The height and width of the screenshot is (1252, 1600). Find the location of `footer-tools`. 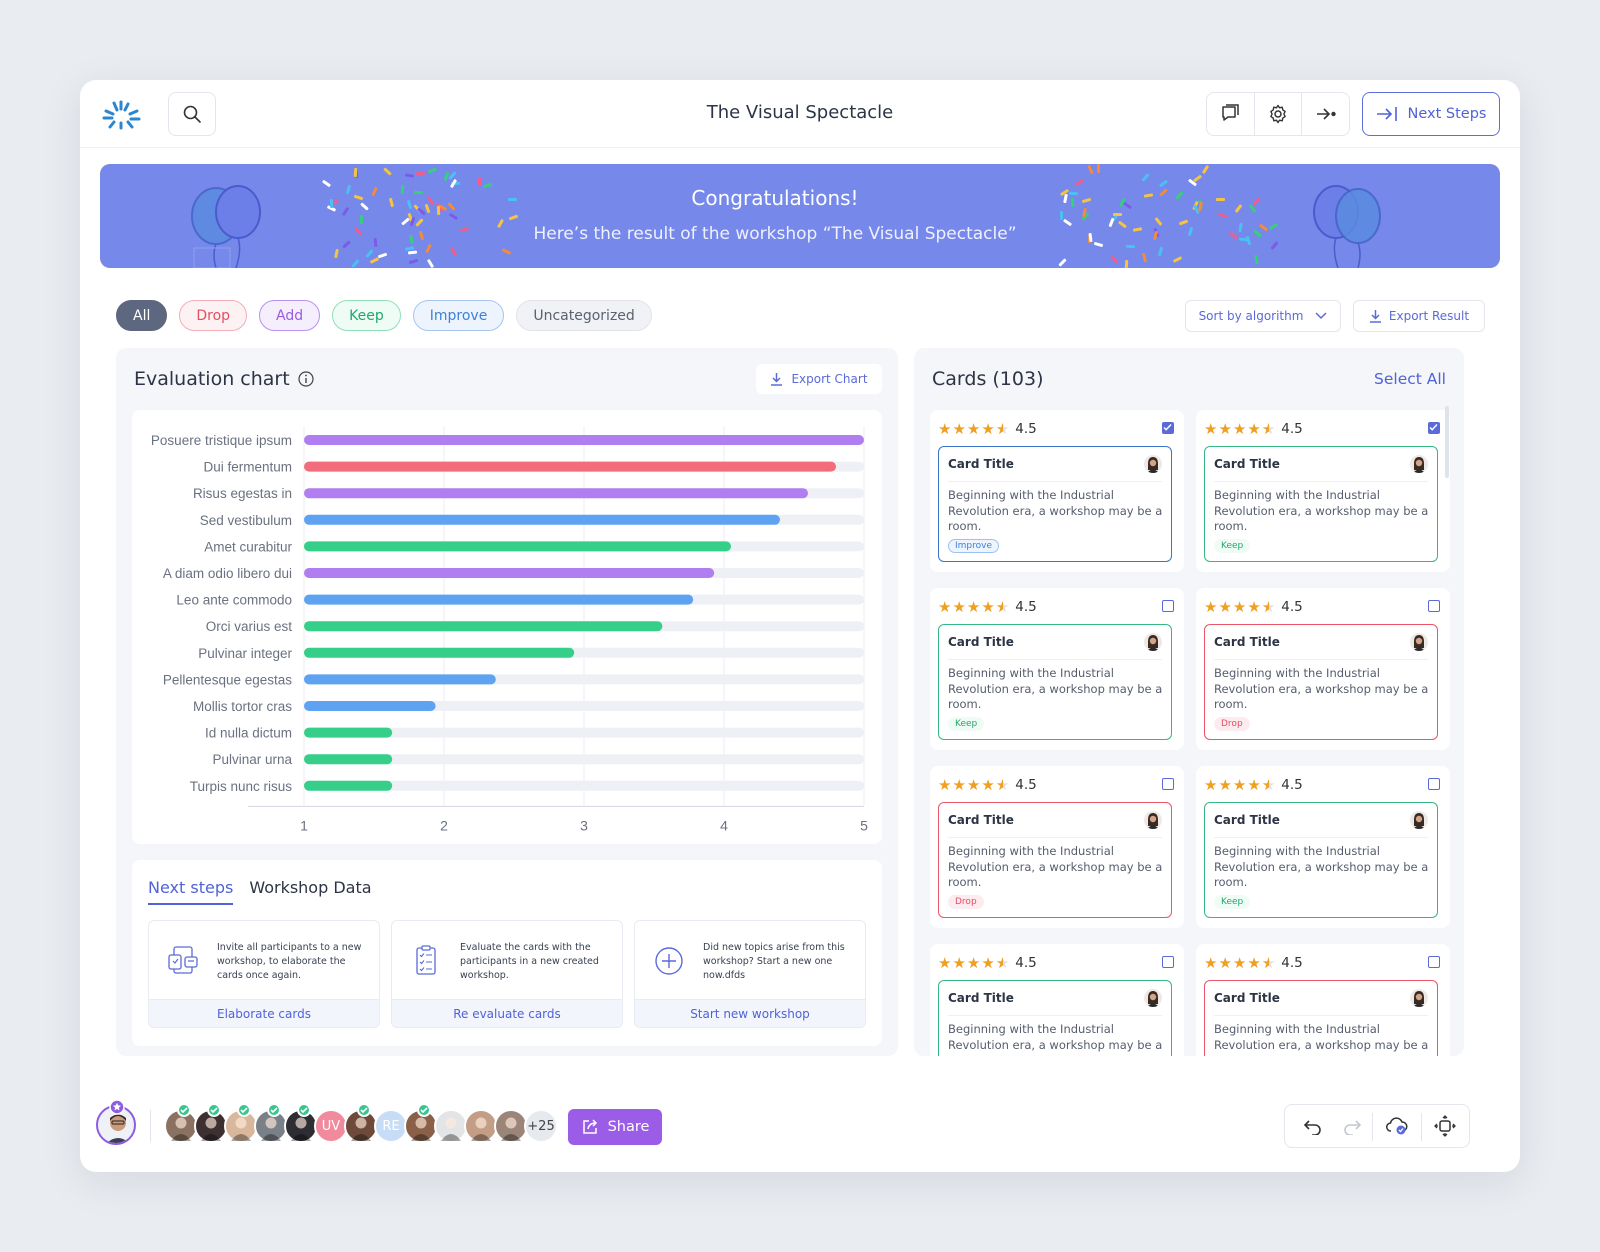

footer-tools is located at coordinates (1377, 1126).